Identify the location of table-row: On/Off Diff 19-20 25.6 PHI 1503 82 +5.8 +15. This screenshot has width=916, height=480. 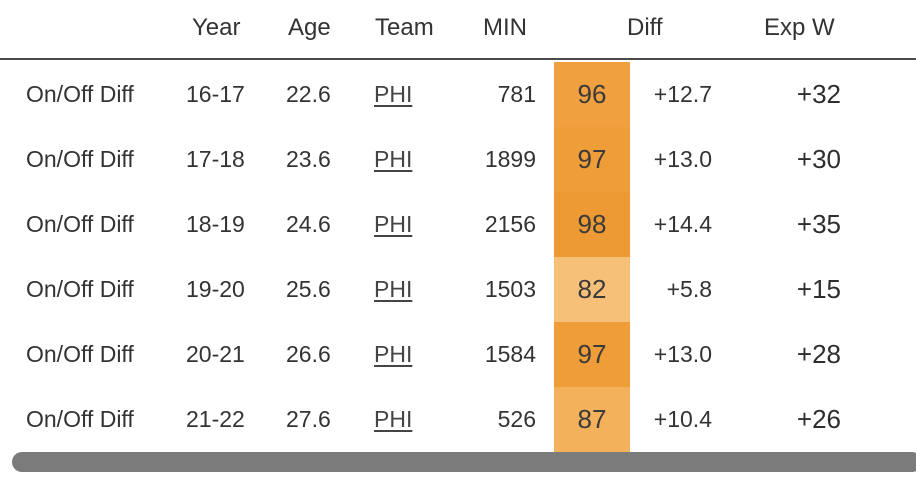
(458, 289).